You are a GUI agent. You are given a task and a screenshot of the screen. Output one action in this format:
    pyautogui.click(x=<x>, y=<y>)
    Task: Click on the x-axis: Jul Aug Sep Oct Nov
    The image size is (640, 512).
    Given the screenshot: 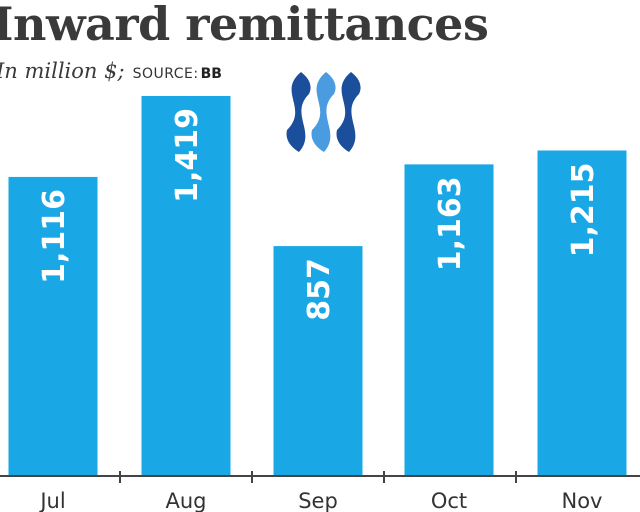 What is the action you would take?
    pyautogui.click(x=320, y=491)
    